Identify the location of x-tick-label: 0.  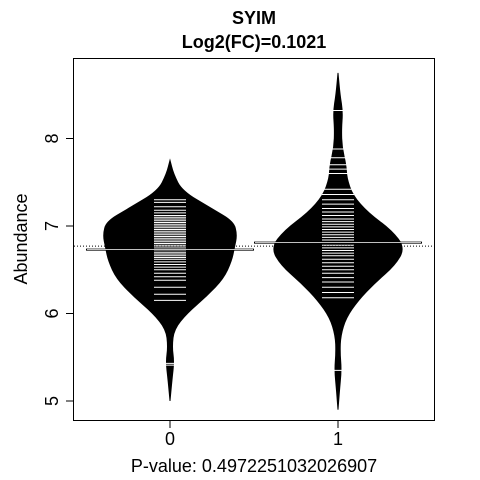
(170, 439).